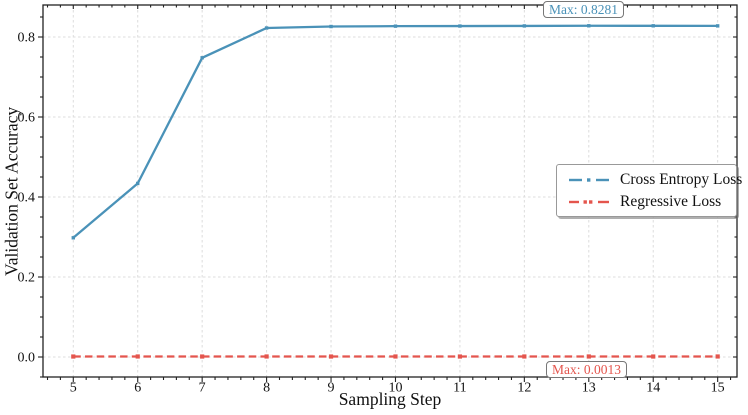 This screenshot has width=748, height=415. What do you see at coordinates (589, 179) in the screenshot?
I see `cross-entropy-line-sample` at bounding box center [589, 179].